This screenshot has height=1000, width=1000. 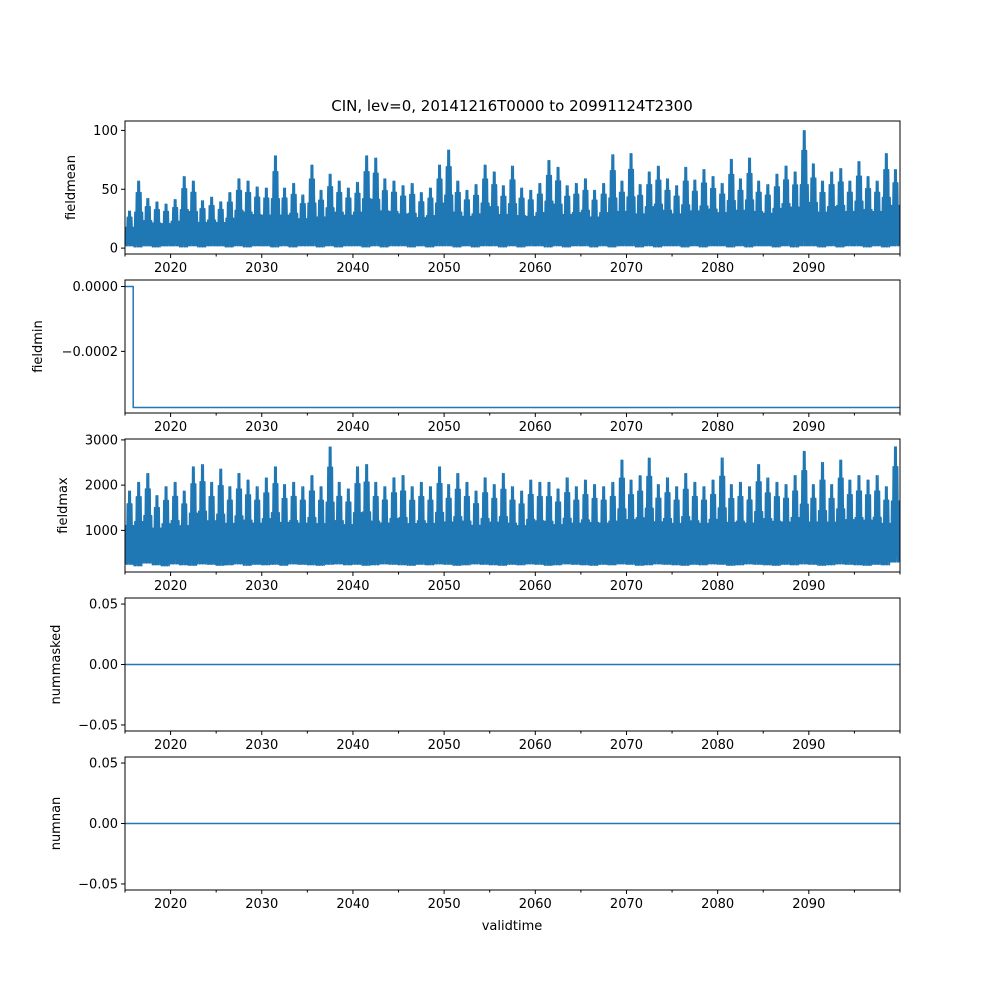 I want to click on y-tick-label: 0, so click(x=114, y=249).